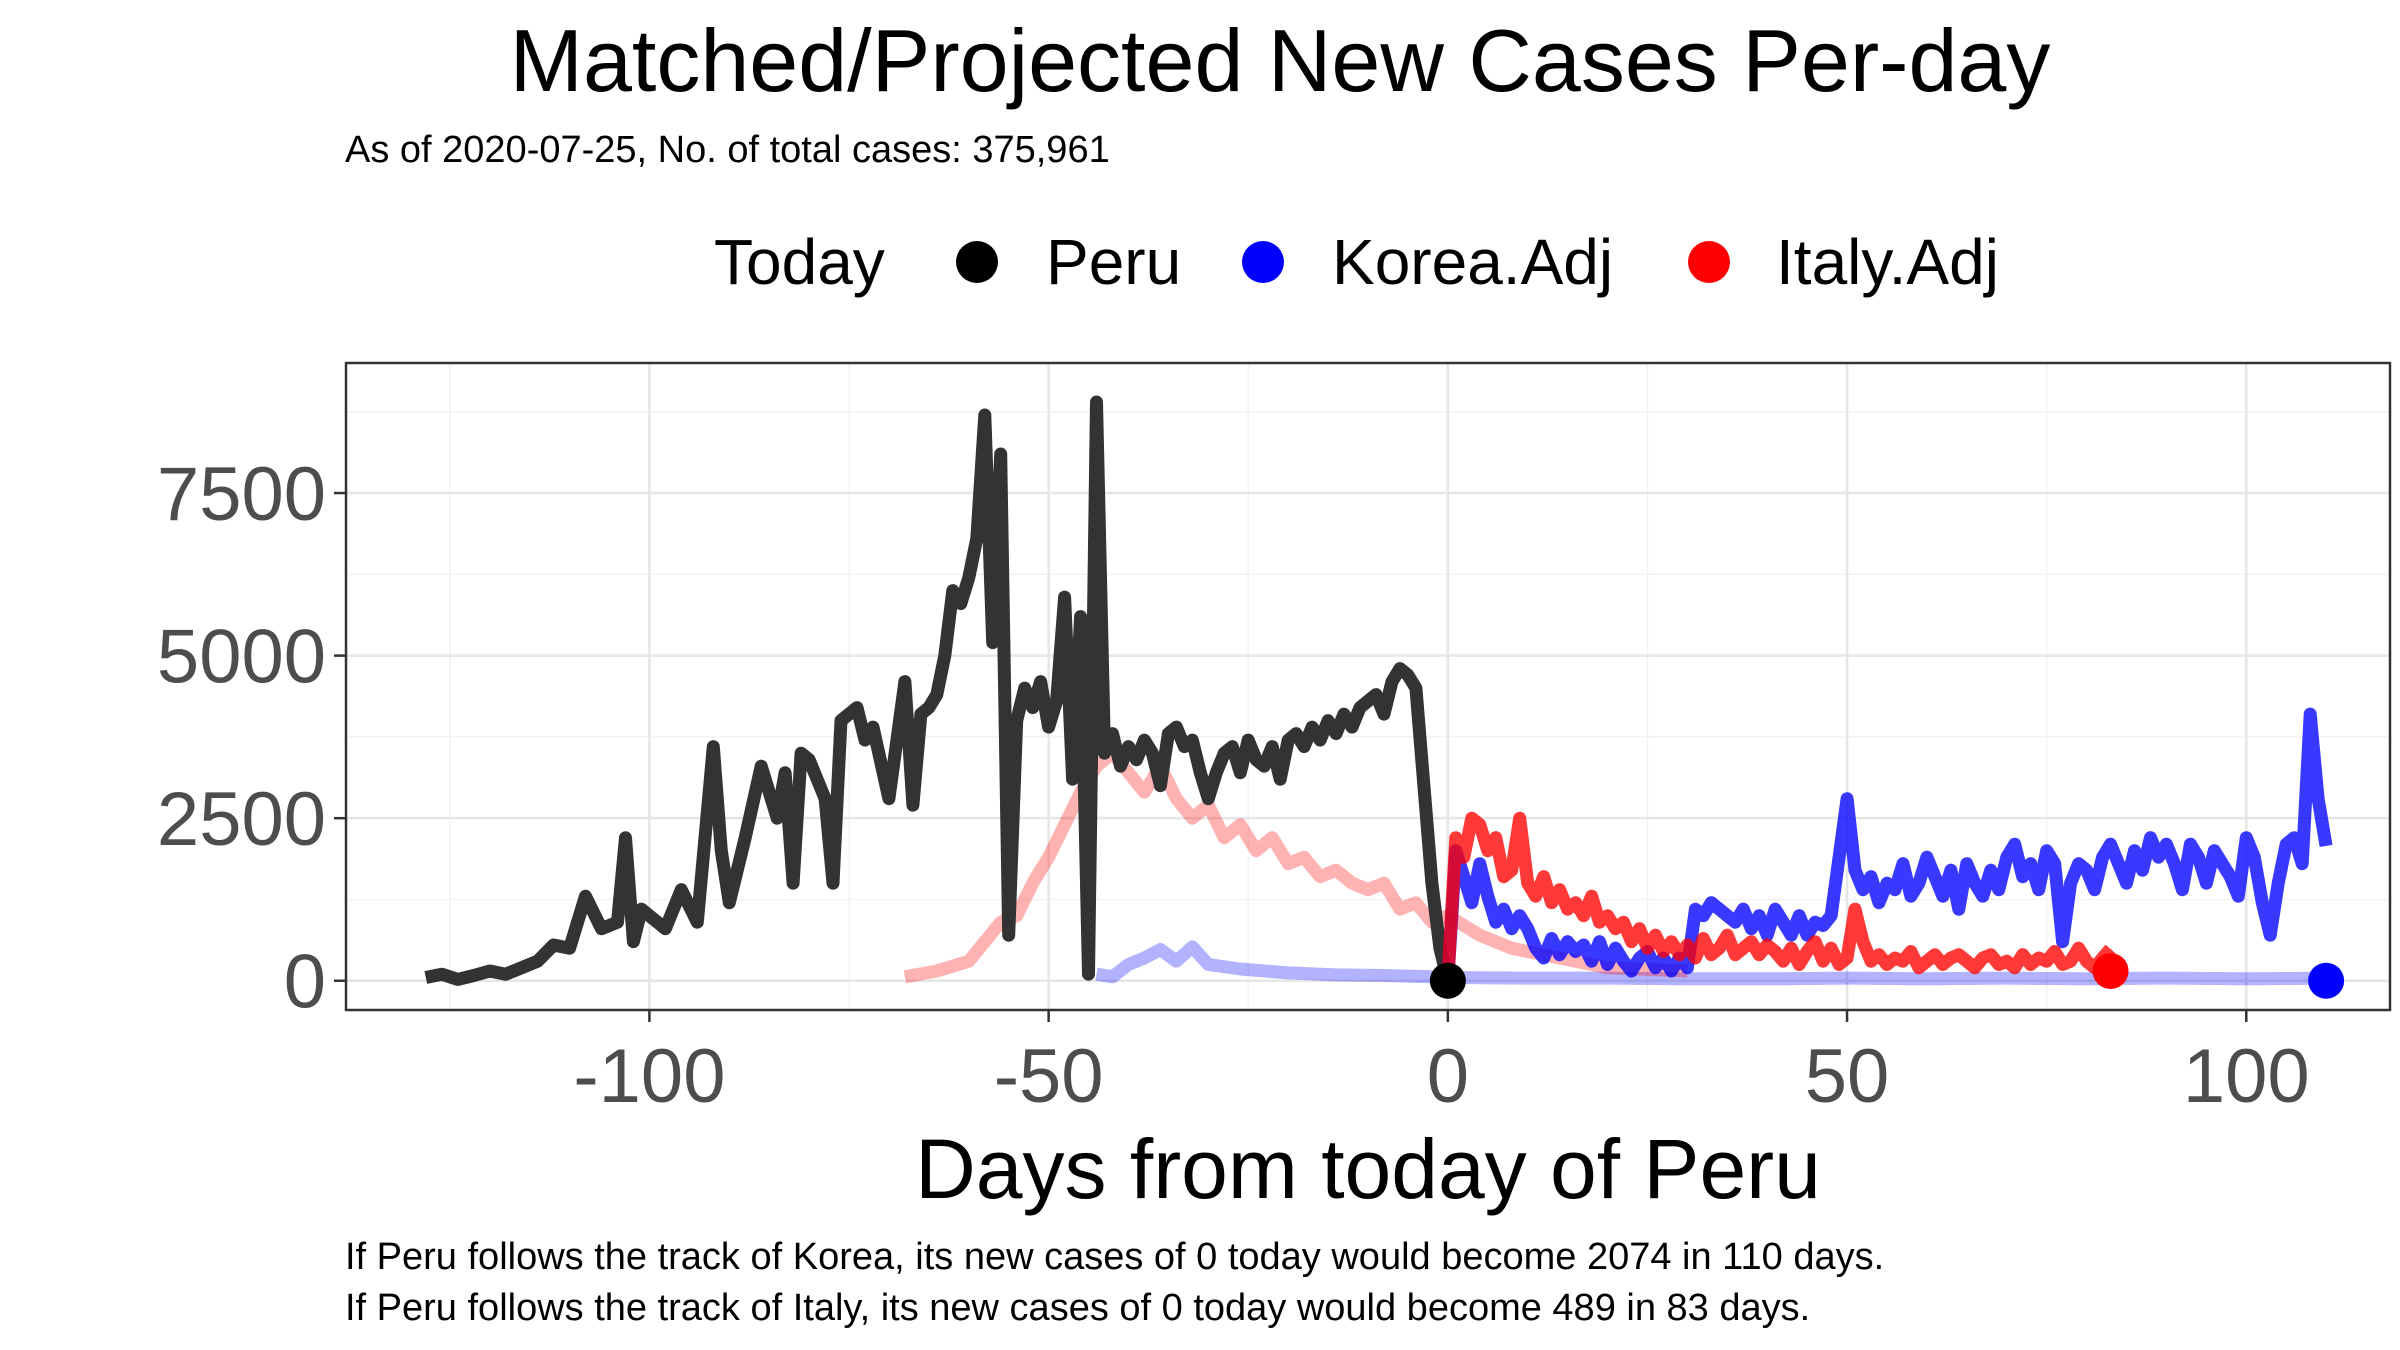 This screenshot has height=1350, width=2400. What do you see at coordinates (2326, 980) in the screenshot?
I see `today-point-korea-adj` at bounding box center [2326, 980].